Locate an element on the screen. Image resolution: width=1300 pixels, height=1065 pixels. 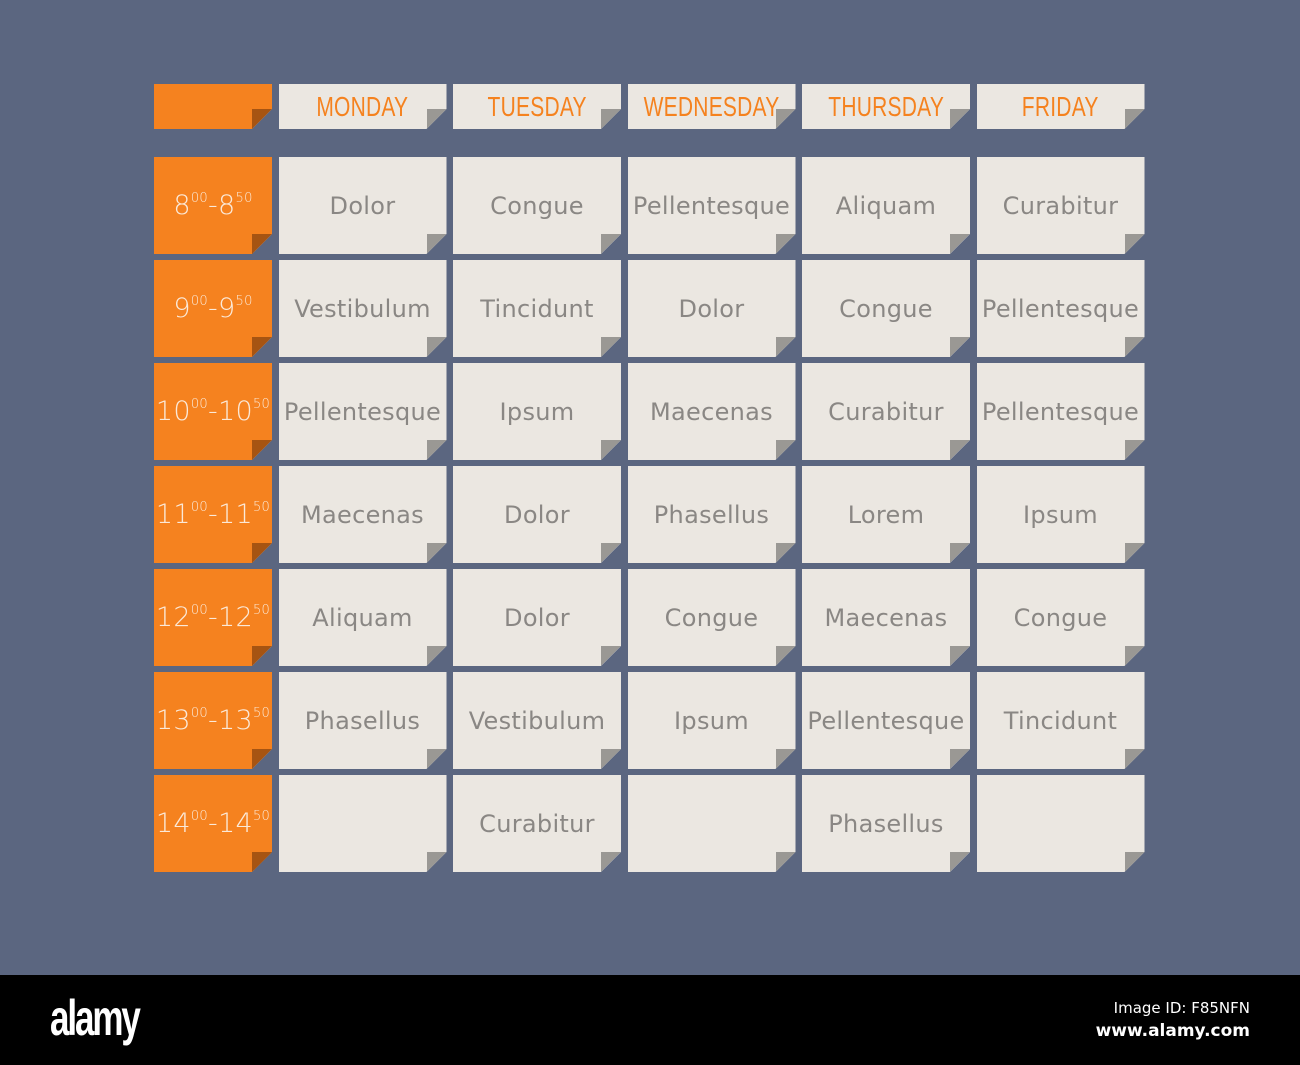
site-url: www.alamy.com is located at coordinates (1172, 1031).